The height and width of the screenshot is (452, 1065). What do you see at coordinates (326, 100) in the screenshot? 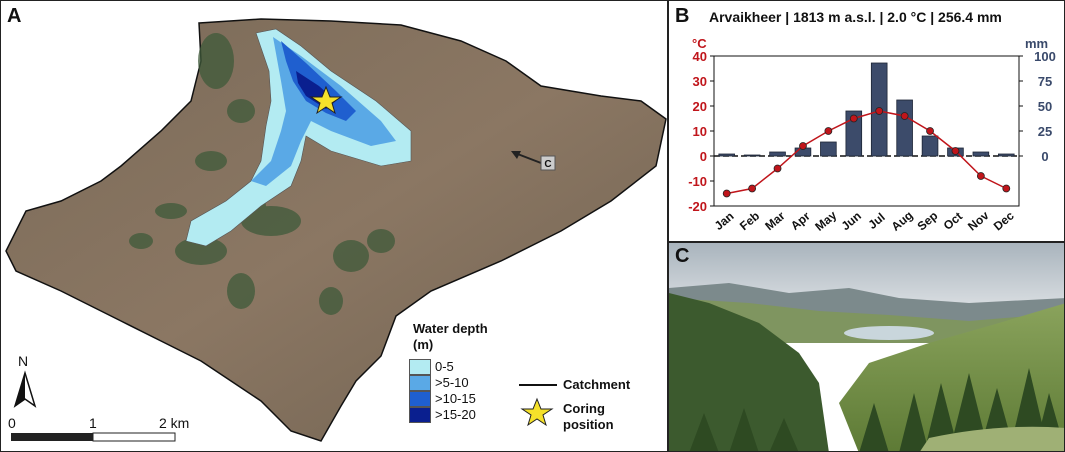
I see `coring-star-icon` at bounding box center [326, 100].